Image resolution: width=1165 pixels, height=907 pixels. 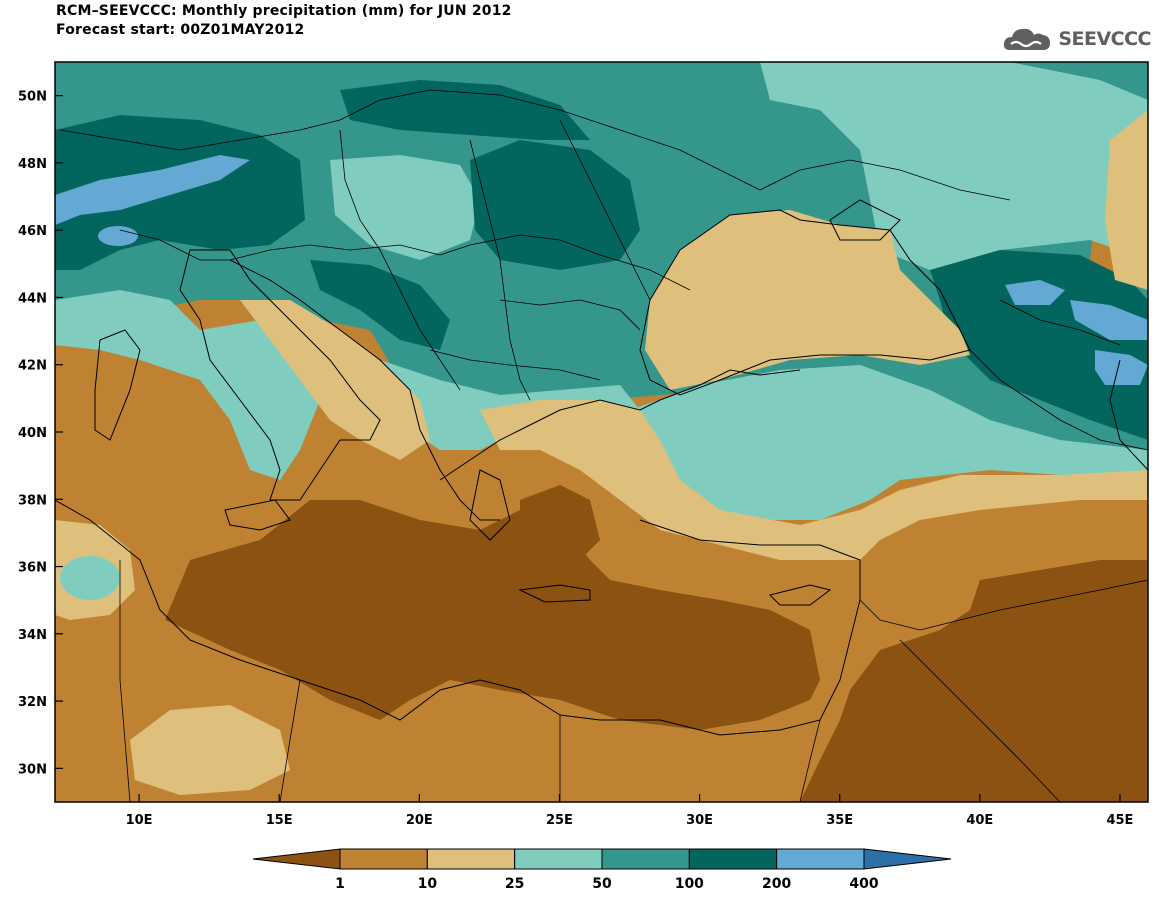 I want to click on precip-100-200-caucasus, so click(x=1039, y=345).